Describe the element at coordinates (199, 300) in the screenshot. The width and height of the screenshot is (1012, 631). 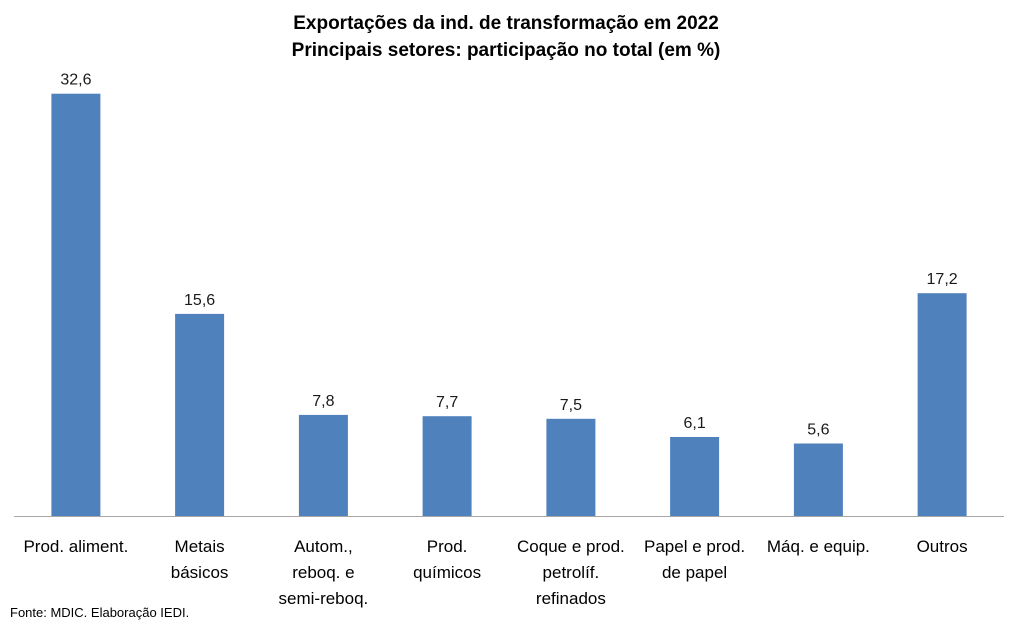
I see `data-label: 15,6` at that location.